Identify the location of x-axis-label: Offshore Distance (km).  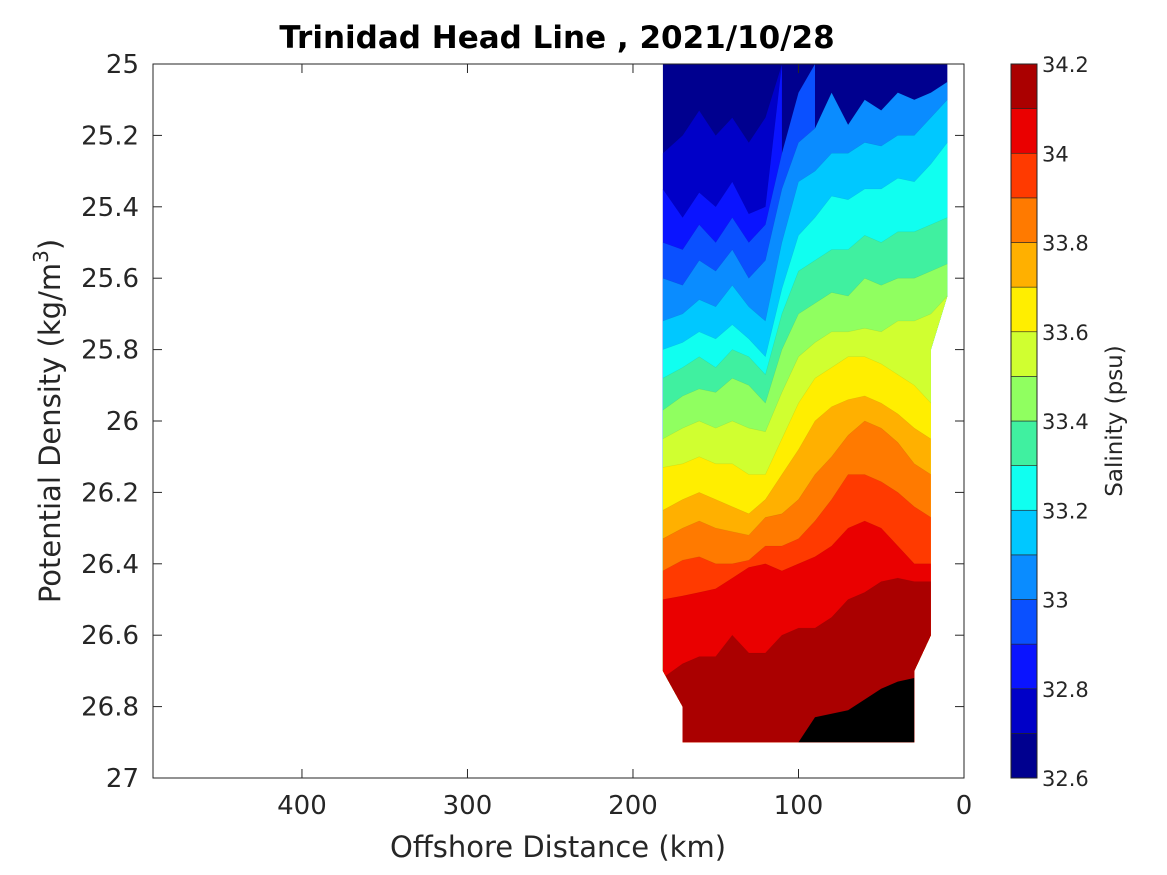
(558, 847).